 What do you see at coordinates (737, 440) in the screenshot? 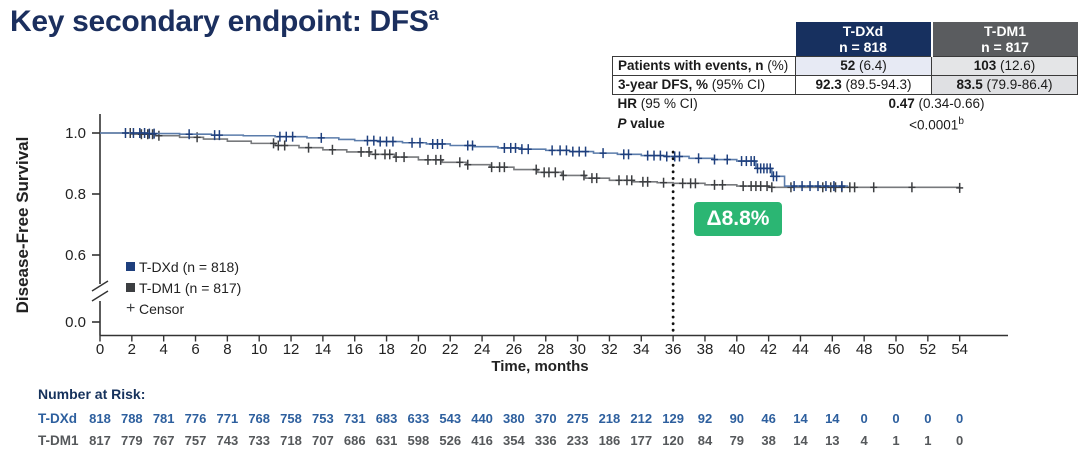
I see `risk-value: 79` at bounding box center [737, 440].